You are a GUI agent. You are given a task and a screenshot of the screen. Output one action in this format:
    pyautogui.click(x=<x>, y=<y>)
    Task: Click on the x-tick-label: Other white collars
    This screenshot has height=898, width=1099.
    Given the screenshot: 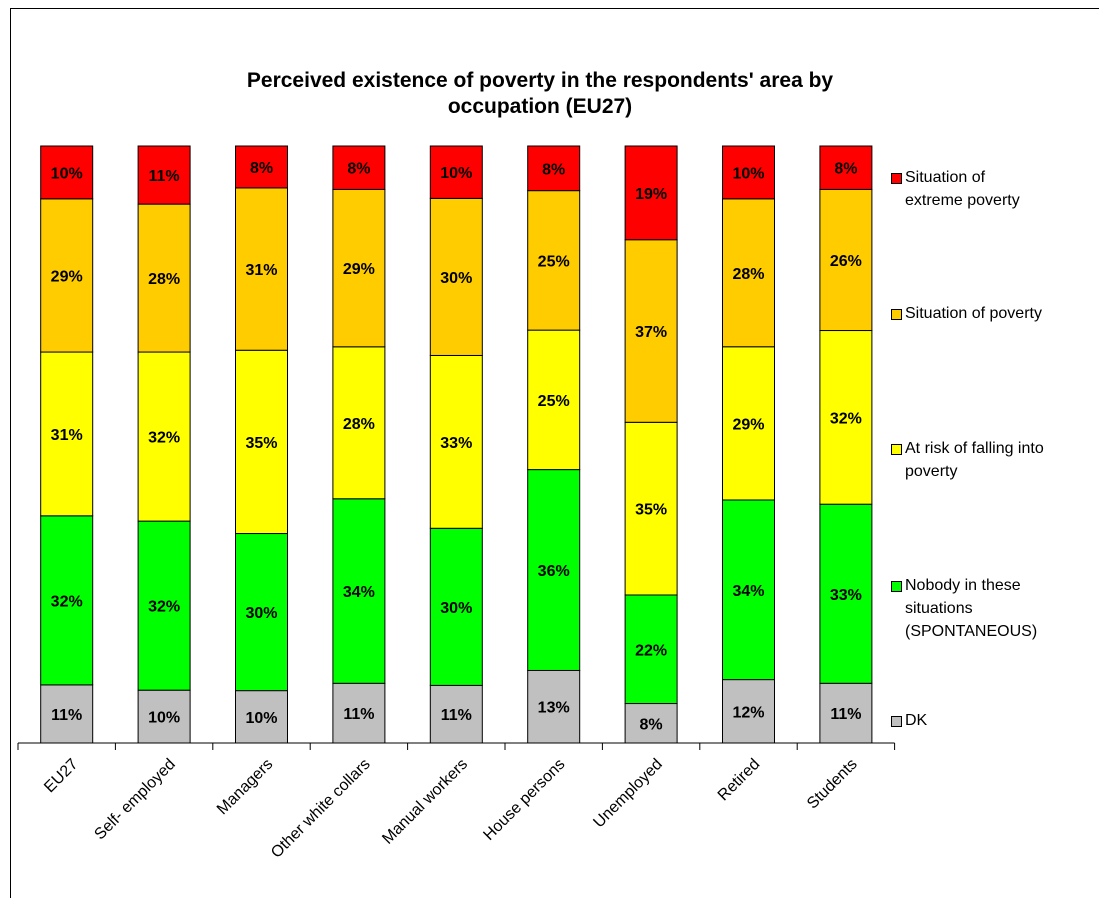 What is the action you would take?
    pyautogui.click(x=321, y=809)
    